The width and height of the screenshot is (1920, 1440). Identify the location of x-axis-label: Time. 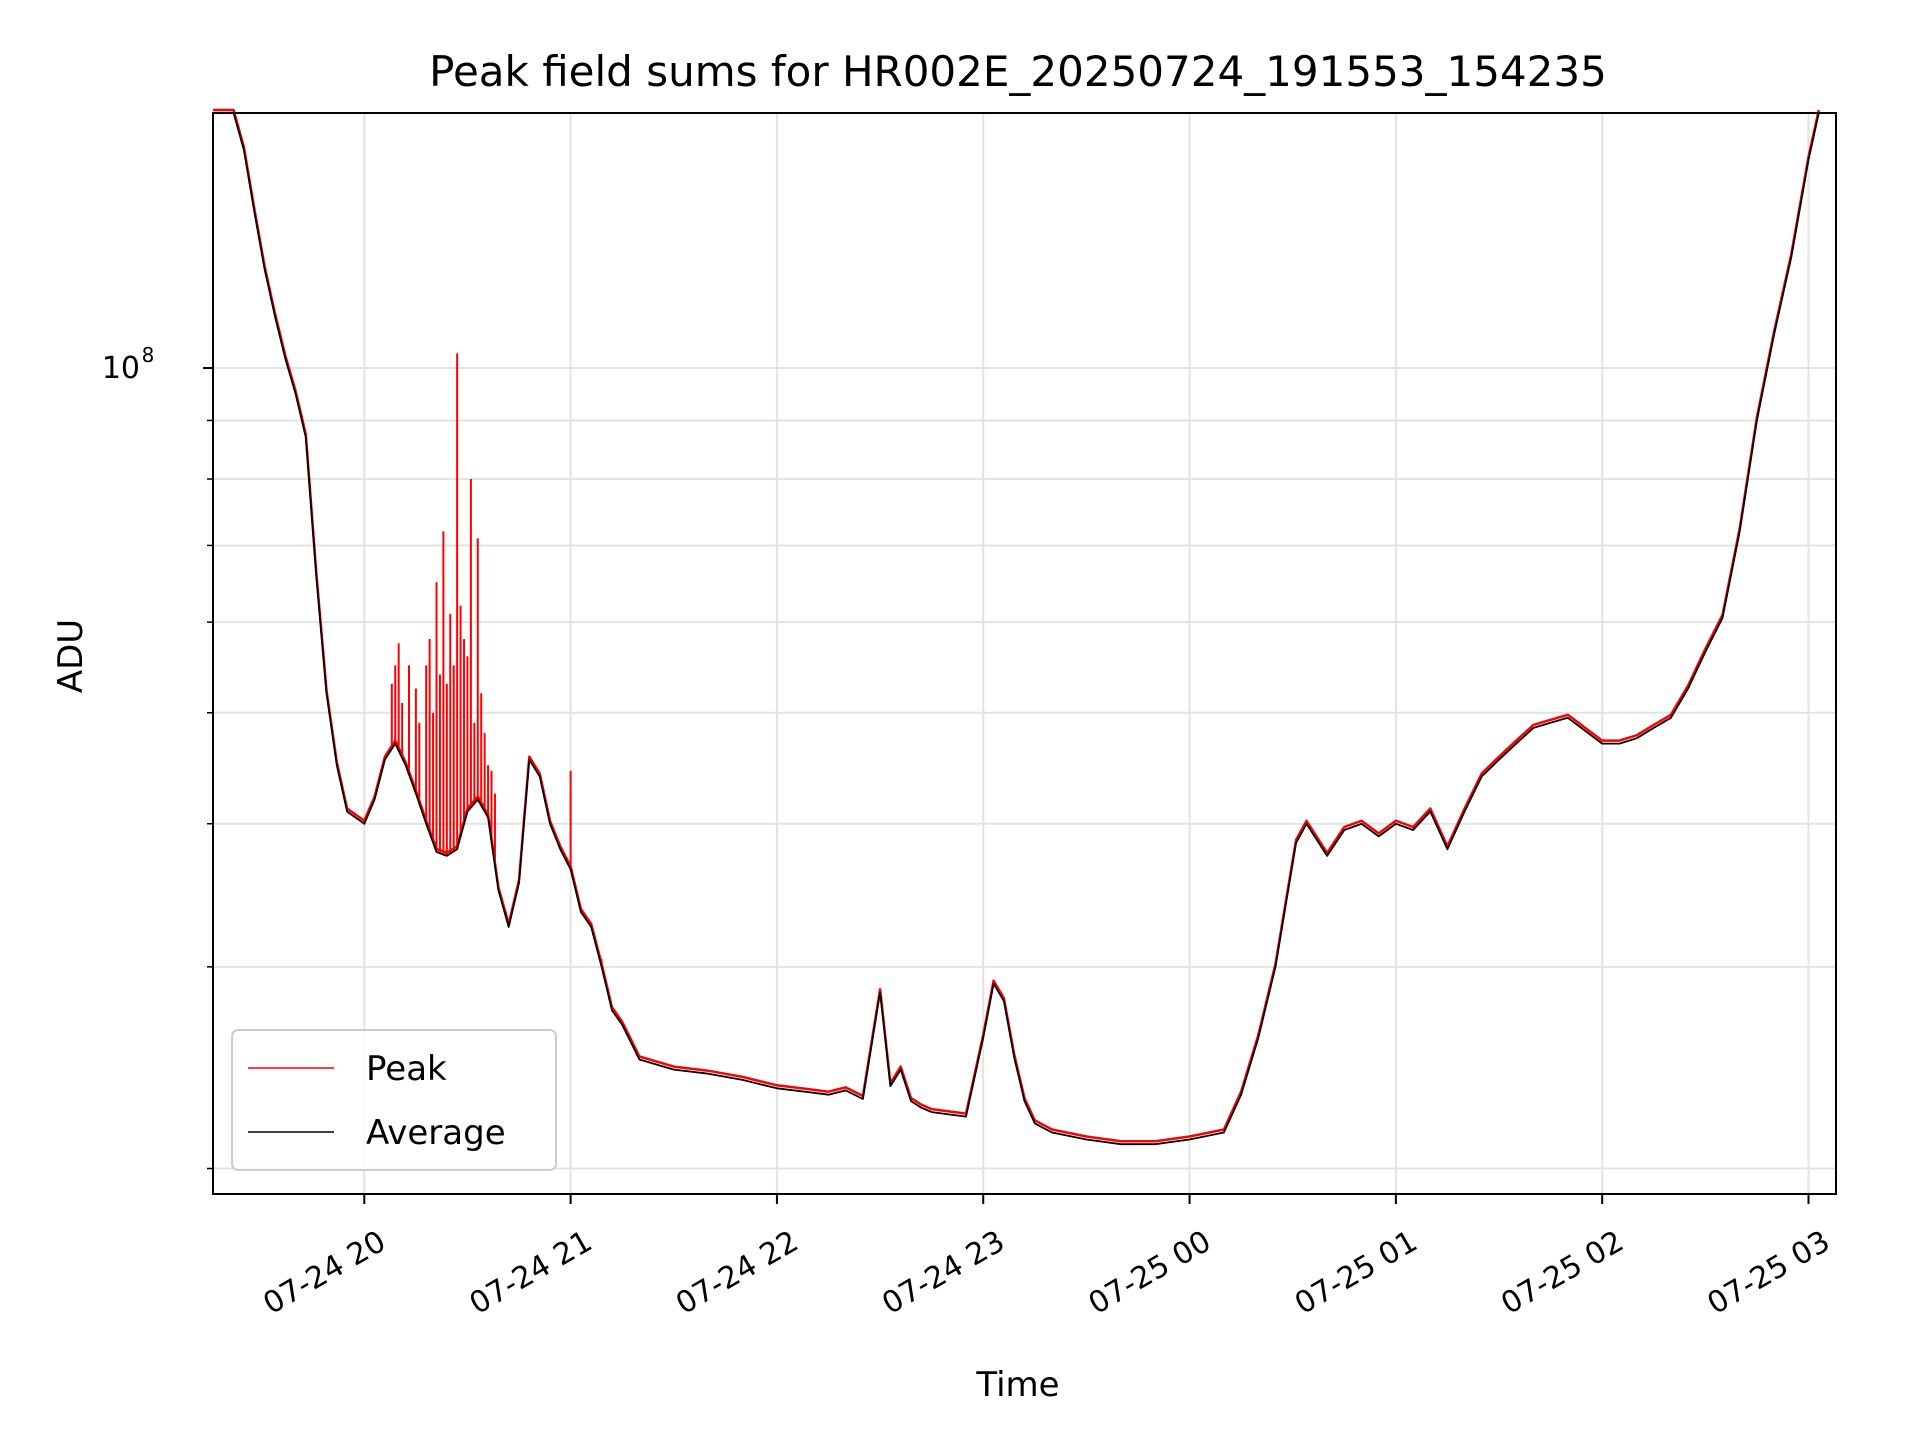
(1017, 1385).